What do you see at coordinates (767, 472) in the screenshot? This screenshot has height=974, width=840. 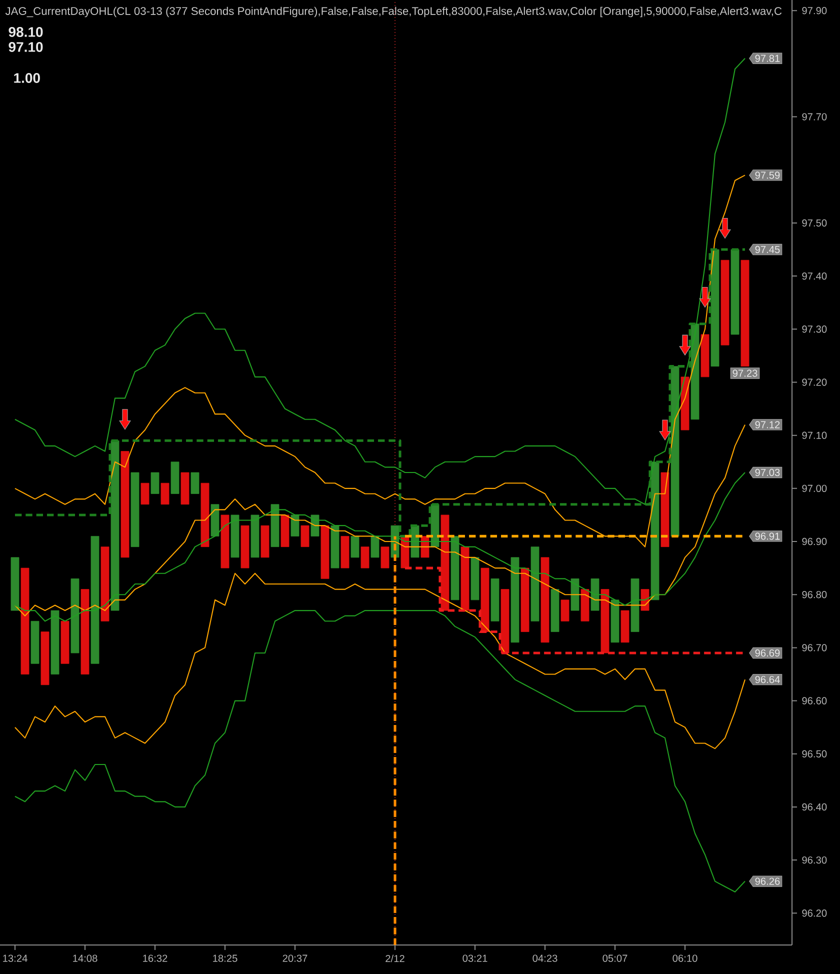 I see `data-label: 97.03` at bounding box center [767, 472].